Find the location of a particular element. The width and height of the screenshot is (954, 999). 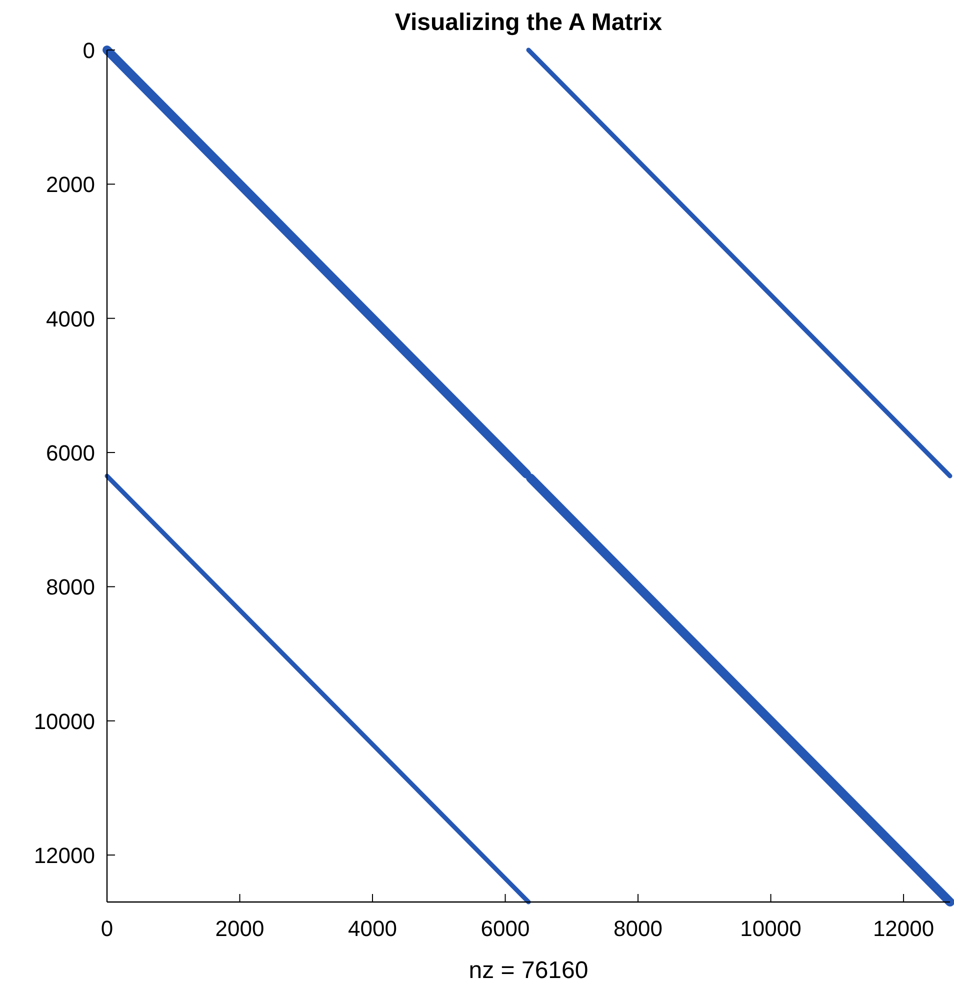

y-tick-label: 8000 is located at coordinates (70, 587).